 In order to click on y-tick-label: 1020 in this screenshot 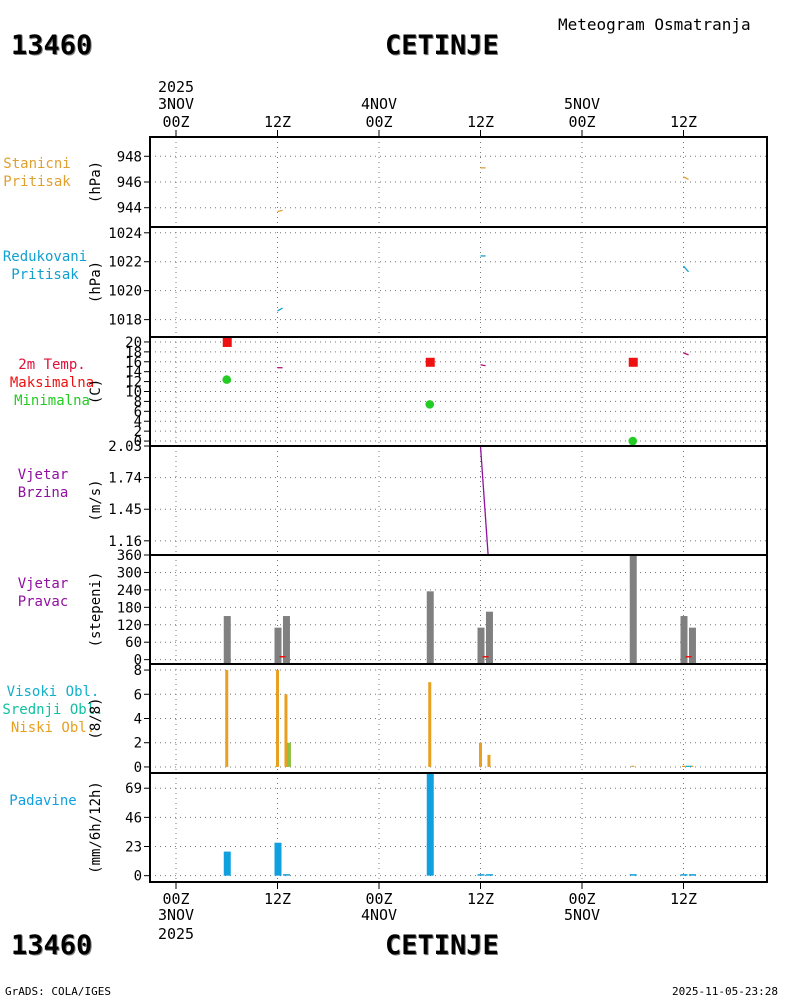, I will do `click(125, 292)`.